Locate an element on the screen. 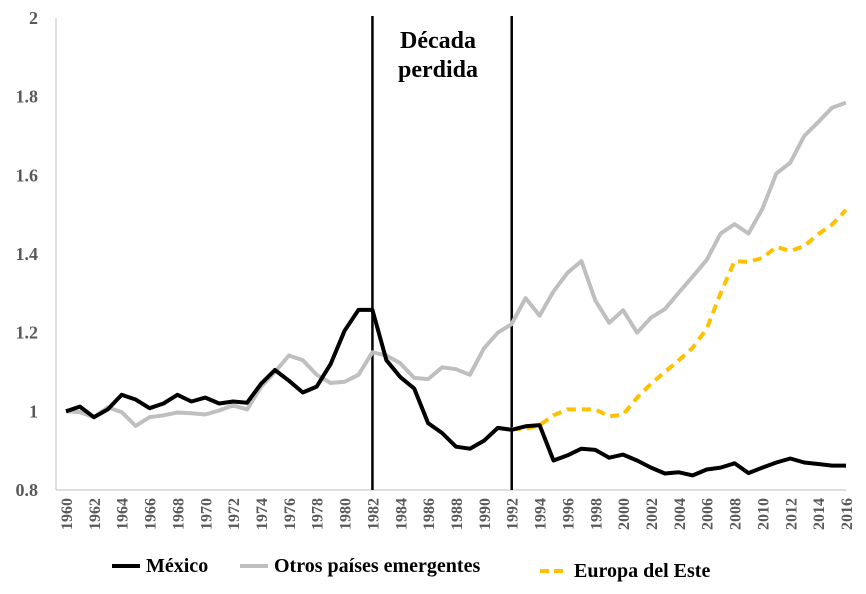 The width and height of the screenshot is (866, 594). decade-markers is located at coordinates (442, 253).